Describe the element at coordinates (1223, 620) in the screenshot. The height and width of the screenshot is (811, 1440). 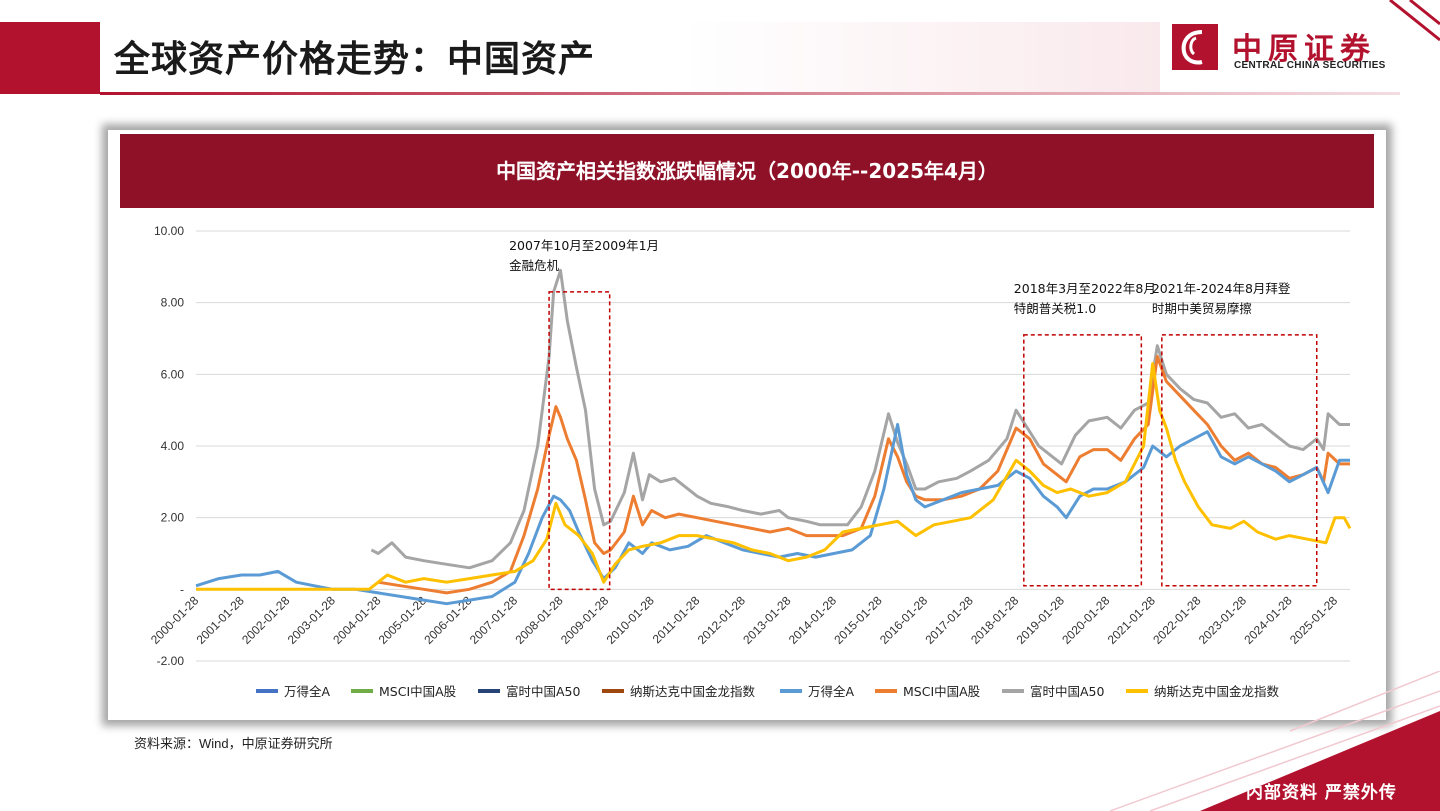
I see `x-tick-label: 2023-01-28` at that location.